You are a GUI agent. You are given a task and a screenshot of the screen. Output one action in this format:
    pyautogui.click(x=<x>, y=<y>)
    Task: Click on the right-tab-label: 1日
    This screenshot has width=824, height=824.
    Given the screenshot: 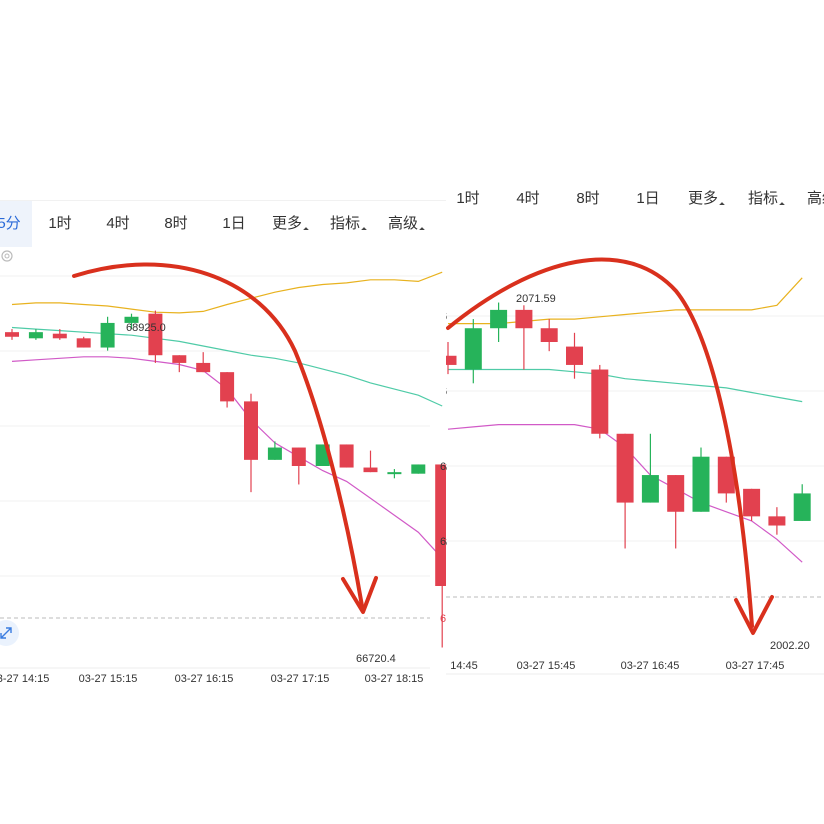 What is the action you would take?
    pyautogui.click(x=648, y=198)
    